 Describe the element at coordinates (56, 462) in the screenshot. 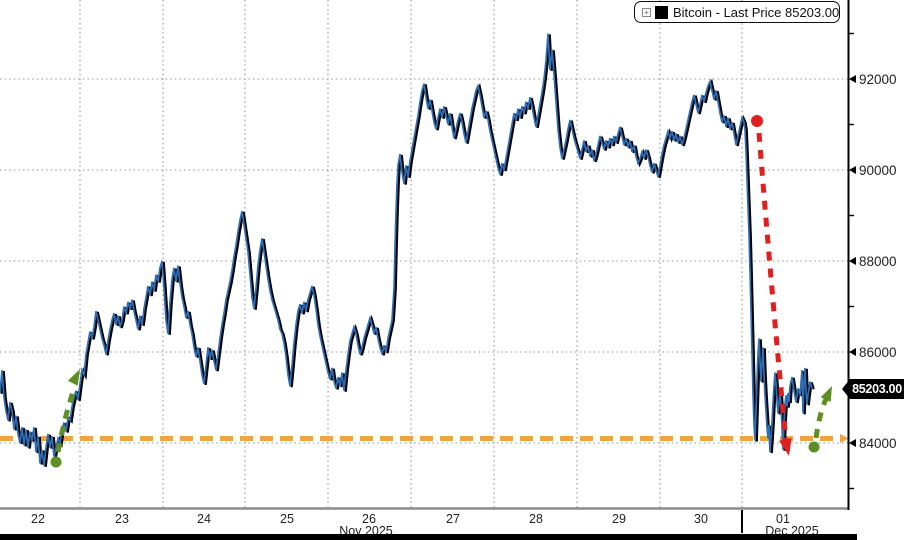

I see `green-up-arrow-left-dot` at that location.